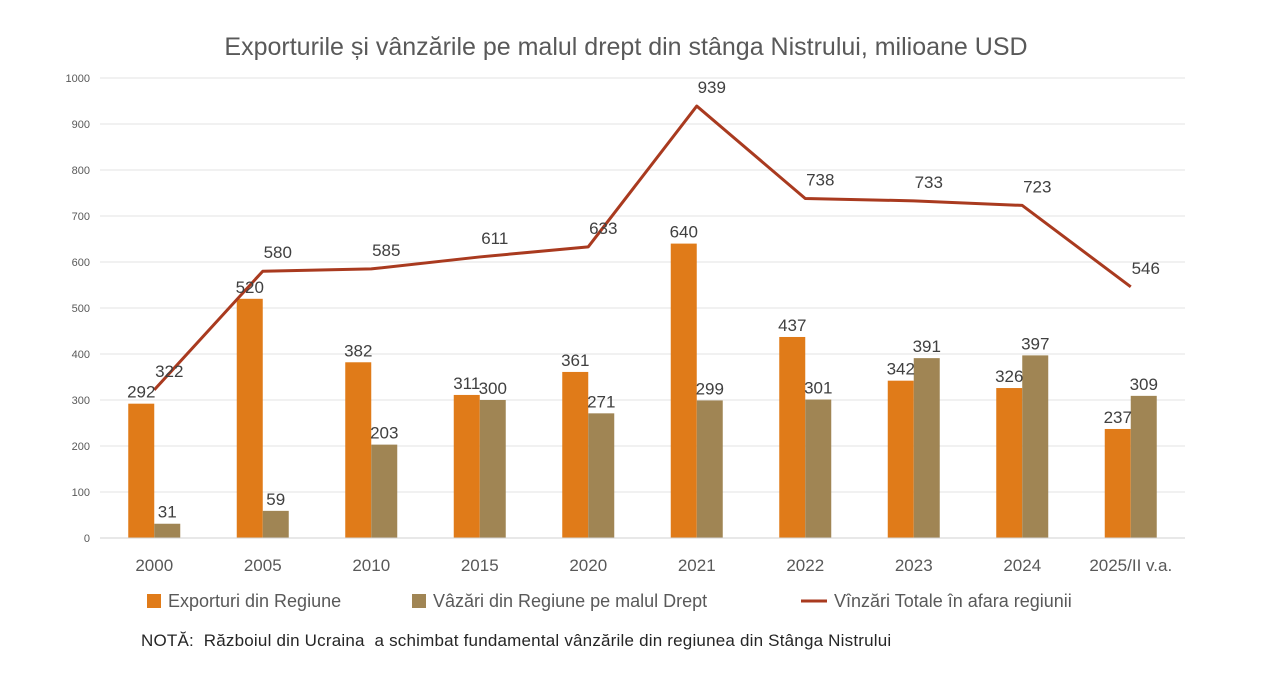  I want to click on data-label: 342, so click(901, 369).